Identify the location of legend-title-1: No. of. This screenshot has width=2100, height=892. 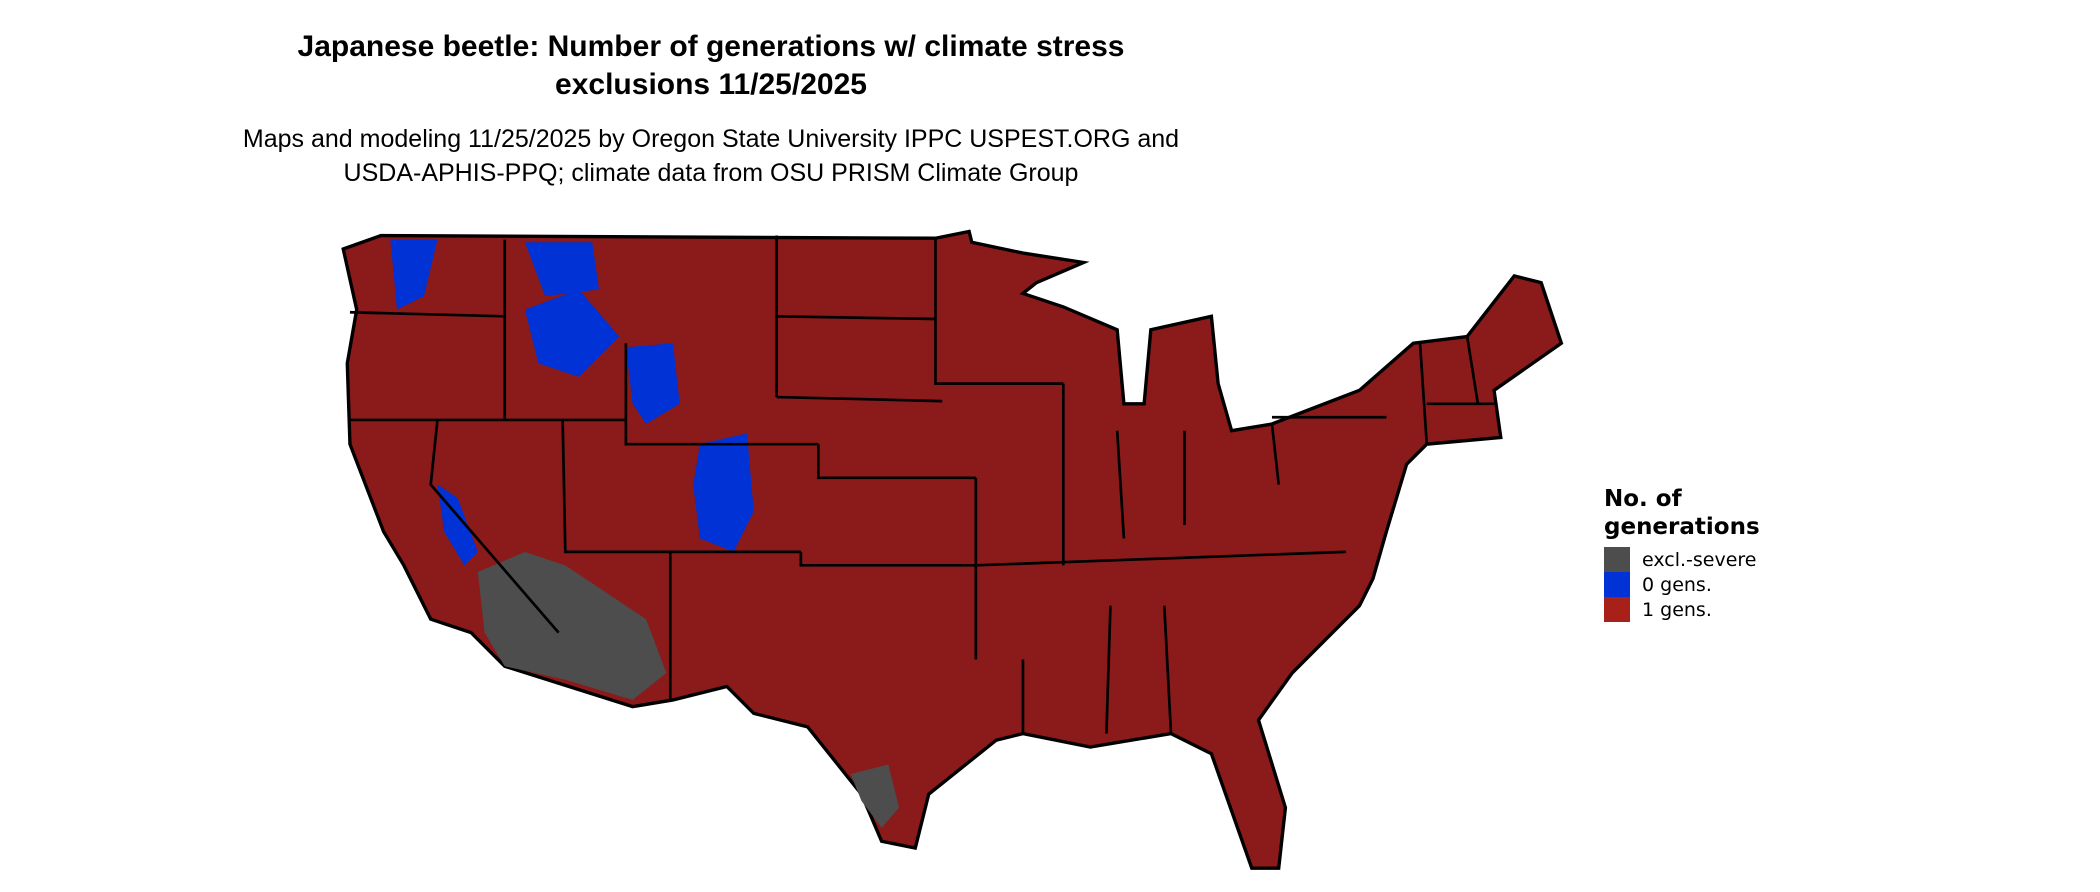
(1643, 499).